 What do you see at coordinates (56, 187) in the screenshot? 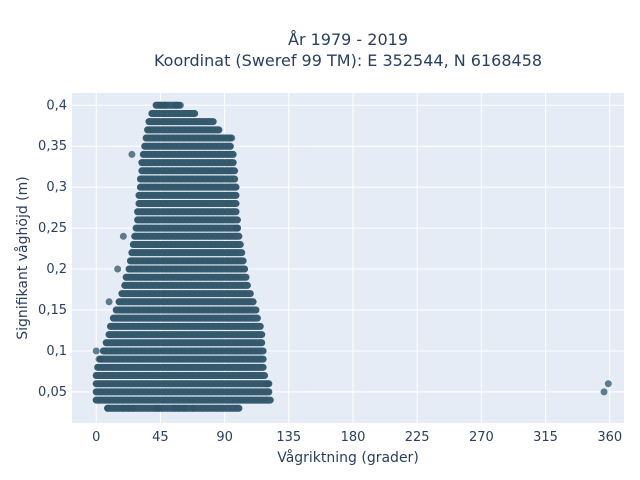
I see `y-tick-label: 0,3` at bounding box center [56, 187].